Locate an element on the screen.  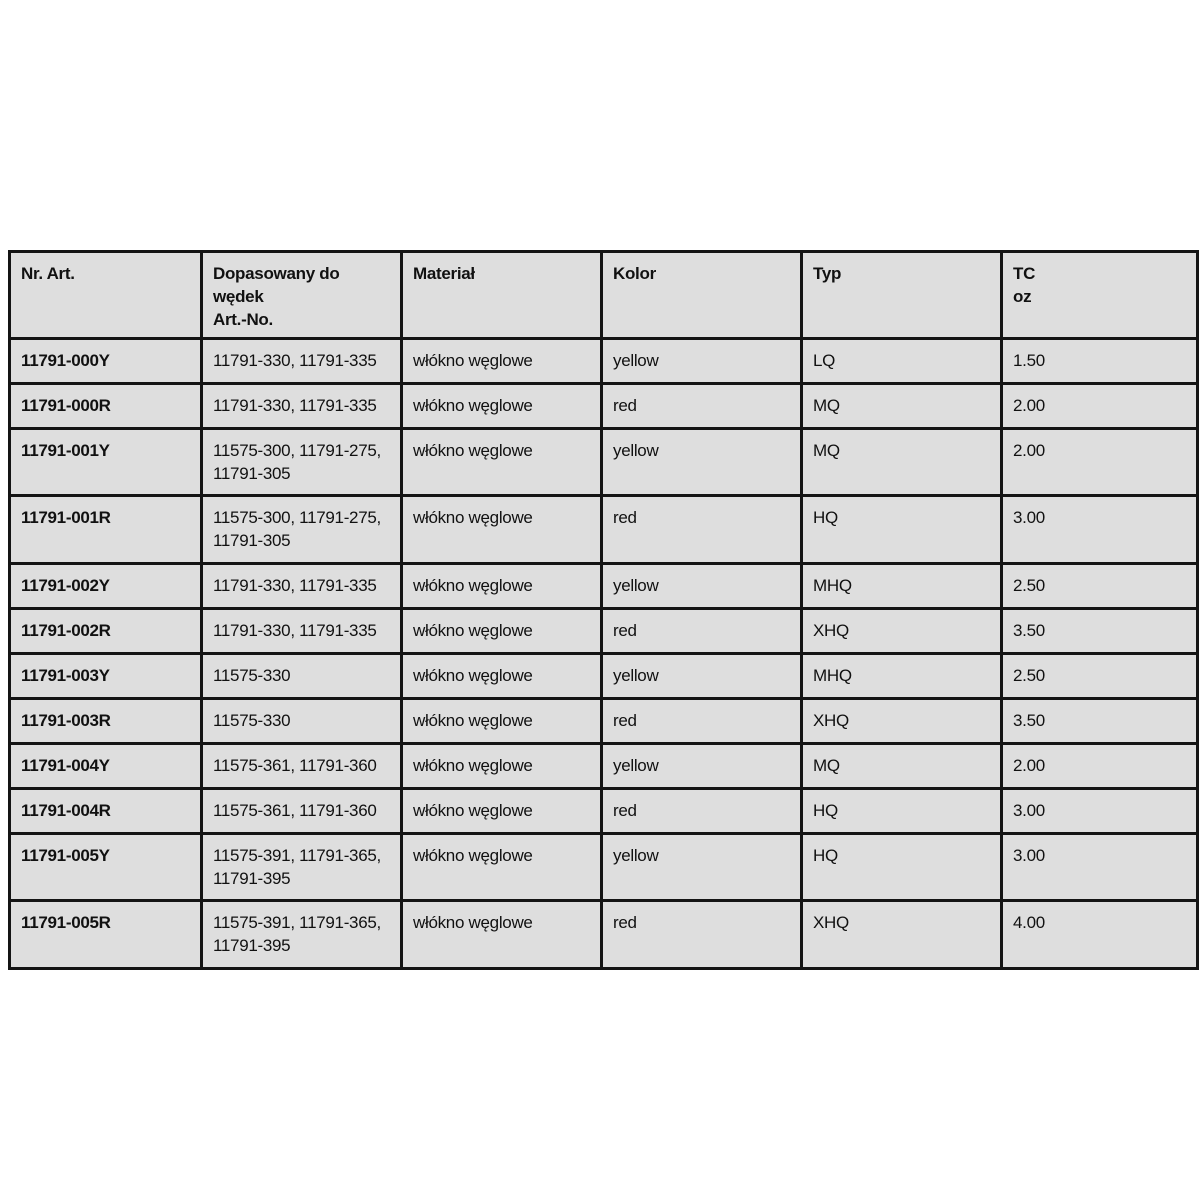
cell-art: 11791-002Y is located at coordinates (105, 586).